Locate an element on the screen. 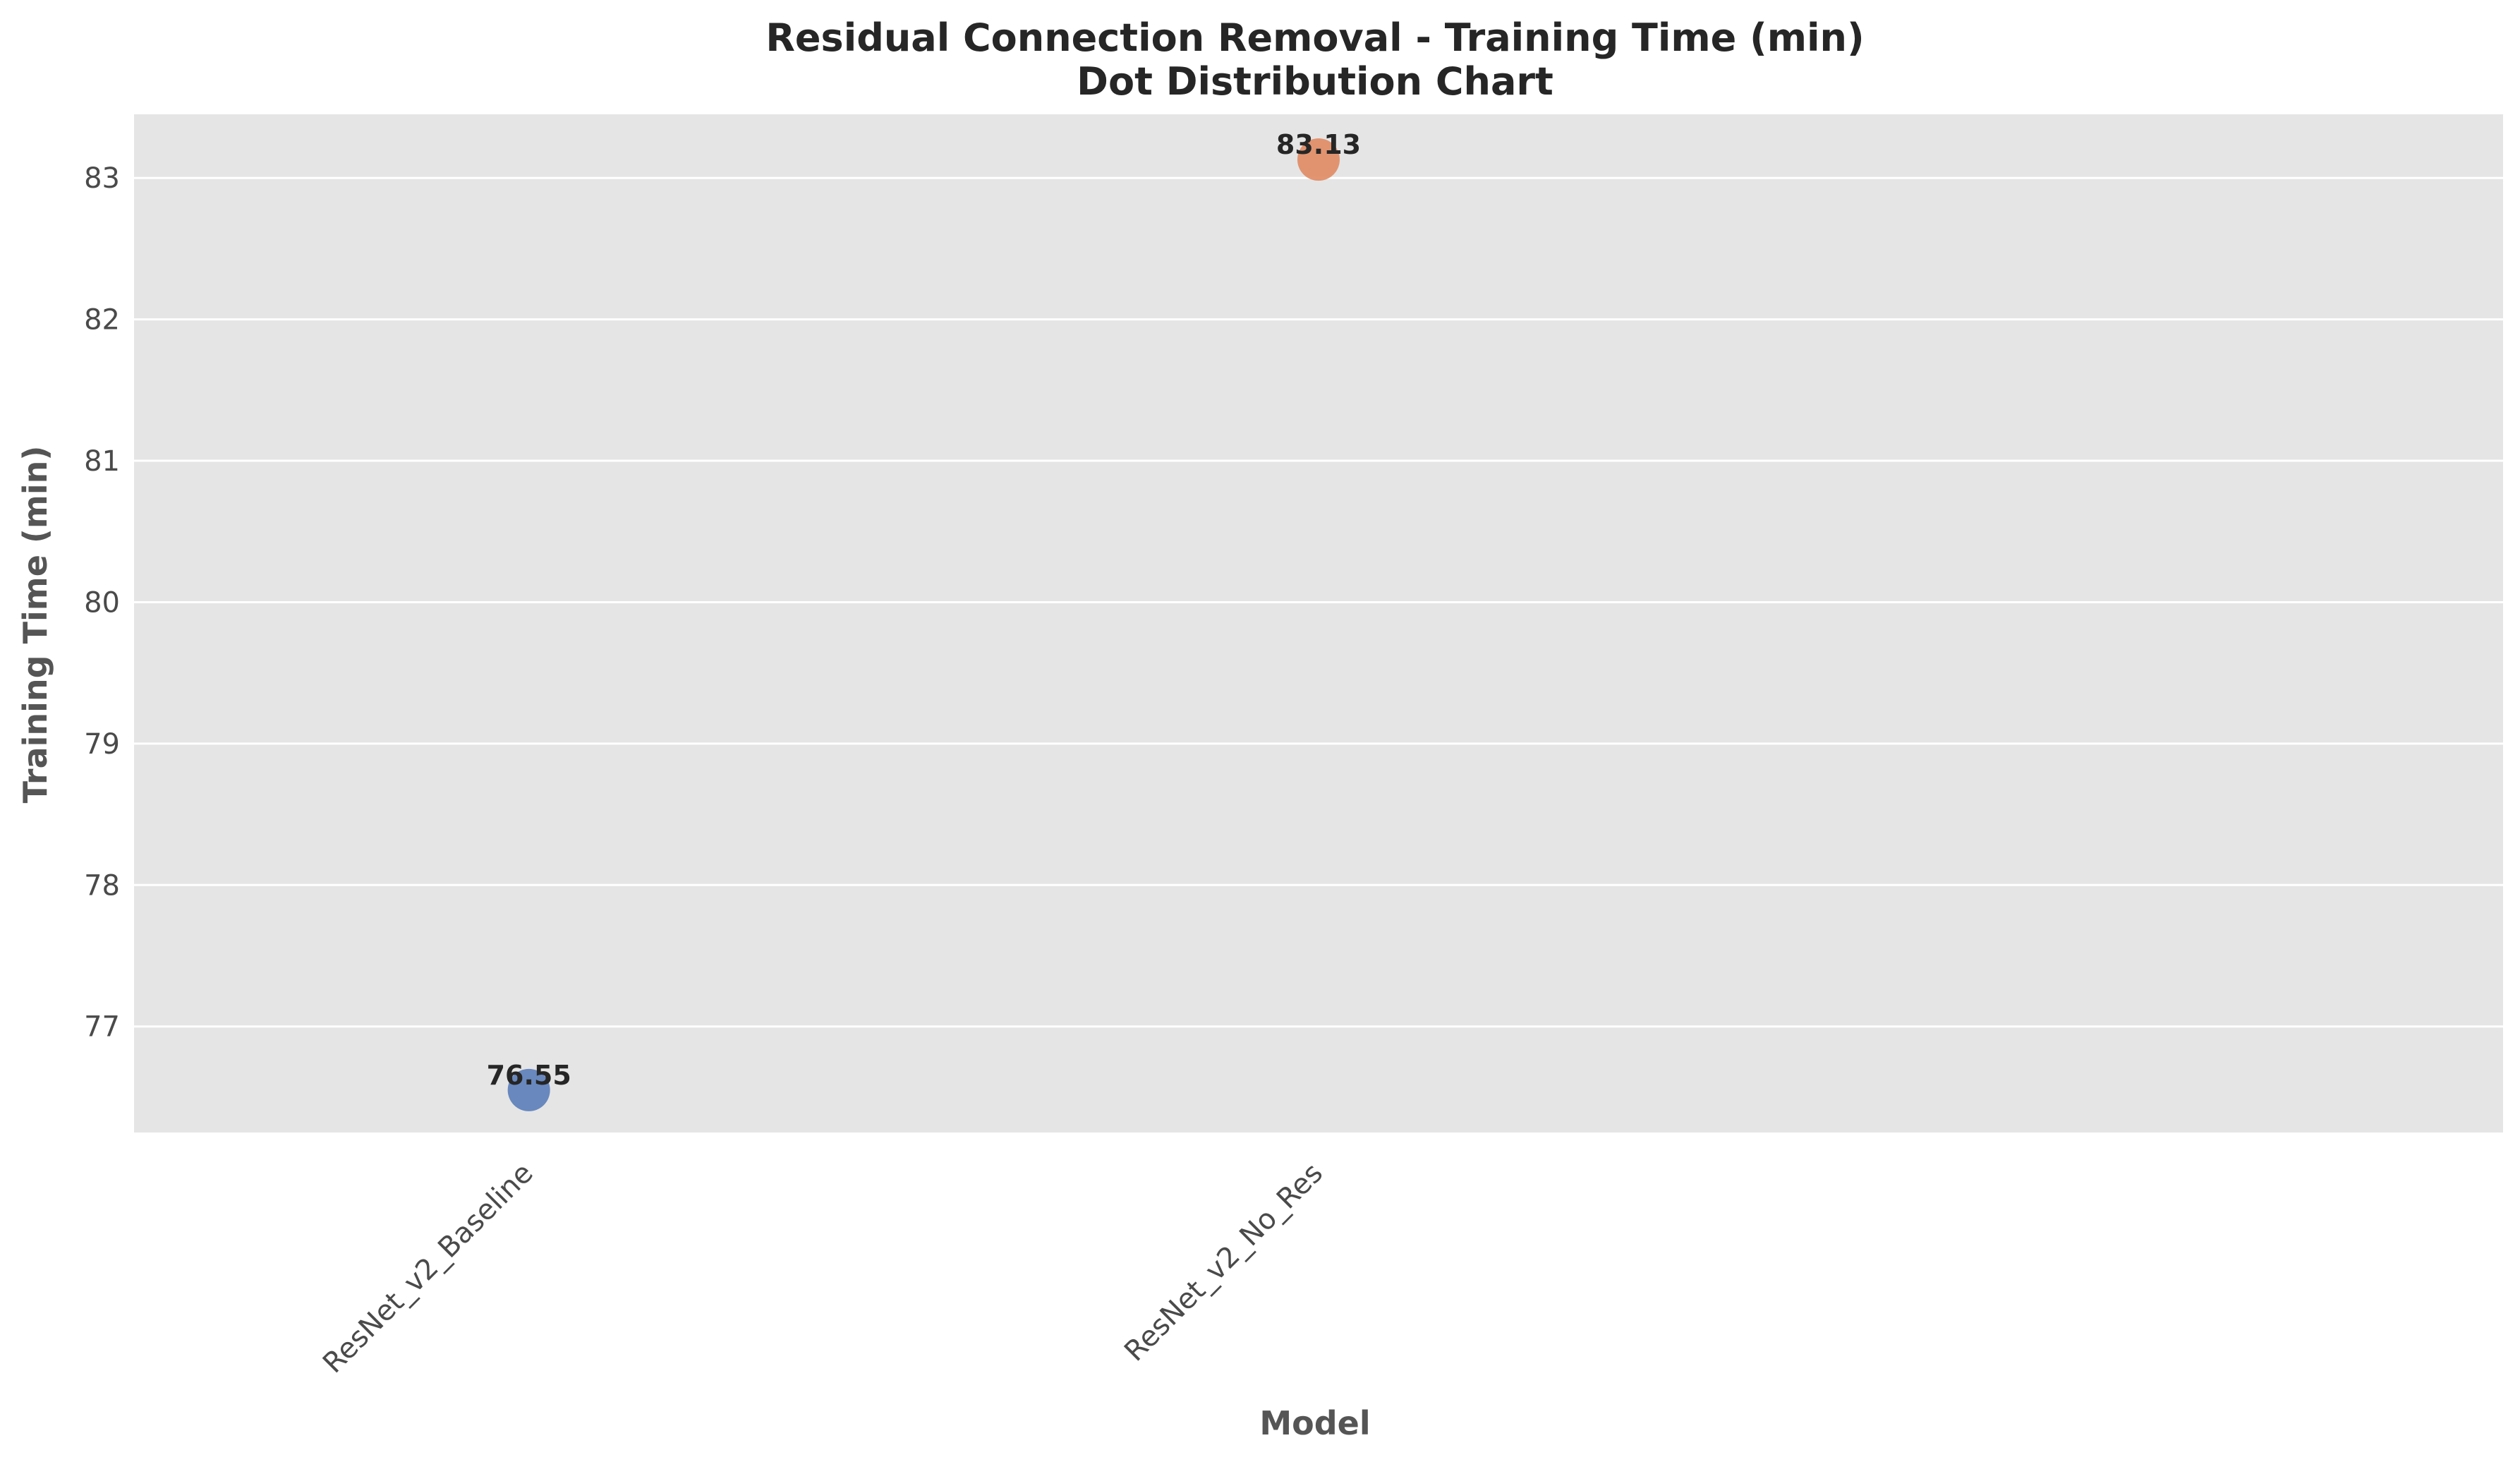 This screenshot has width=2520, height=1462. y-tick-label: 78 is located at coordinates (102, 886).